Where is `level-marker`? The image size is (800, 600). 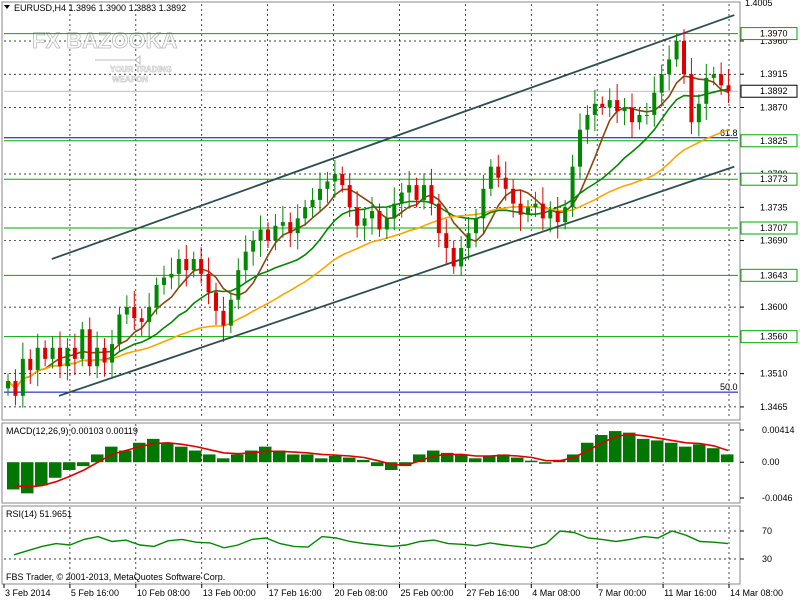
level-marker is located at coordinates (769, 337).